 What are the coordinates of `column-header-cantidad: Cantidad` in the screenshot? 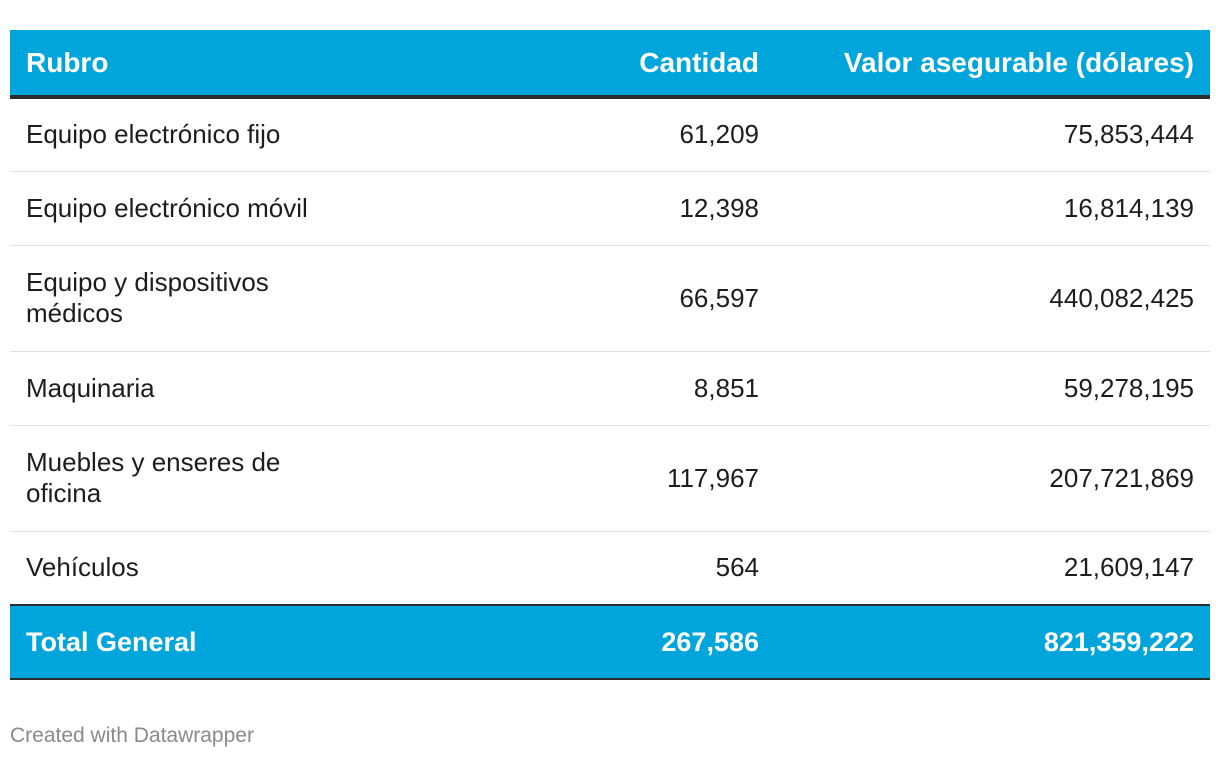 It's located at (612, 64).